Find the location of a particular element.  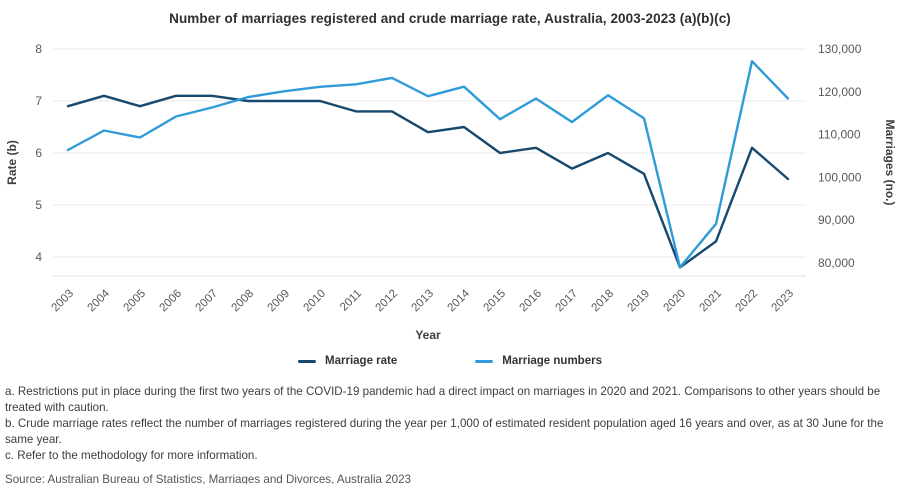

left-axis-tick-label: 8 is located at coordinates (38, 49).